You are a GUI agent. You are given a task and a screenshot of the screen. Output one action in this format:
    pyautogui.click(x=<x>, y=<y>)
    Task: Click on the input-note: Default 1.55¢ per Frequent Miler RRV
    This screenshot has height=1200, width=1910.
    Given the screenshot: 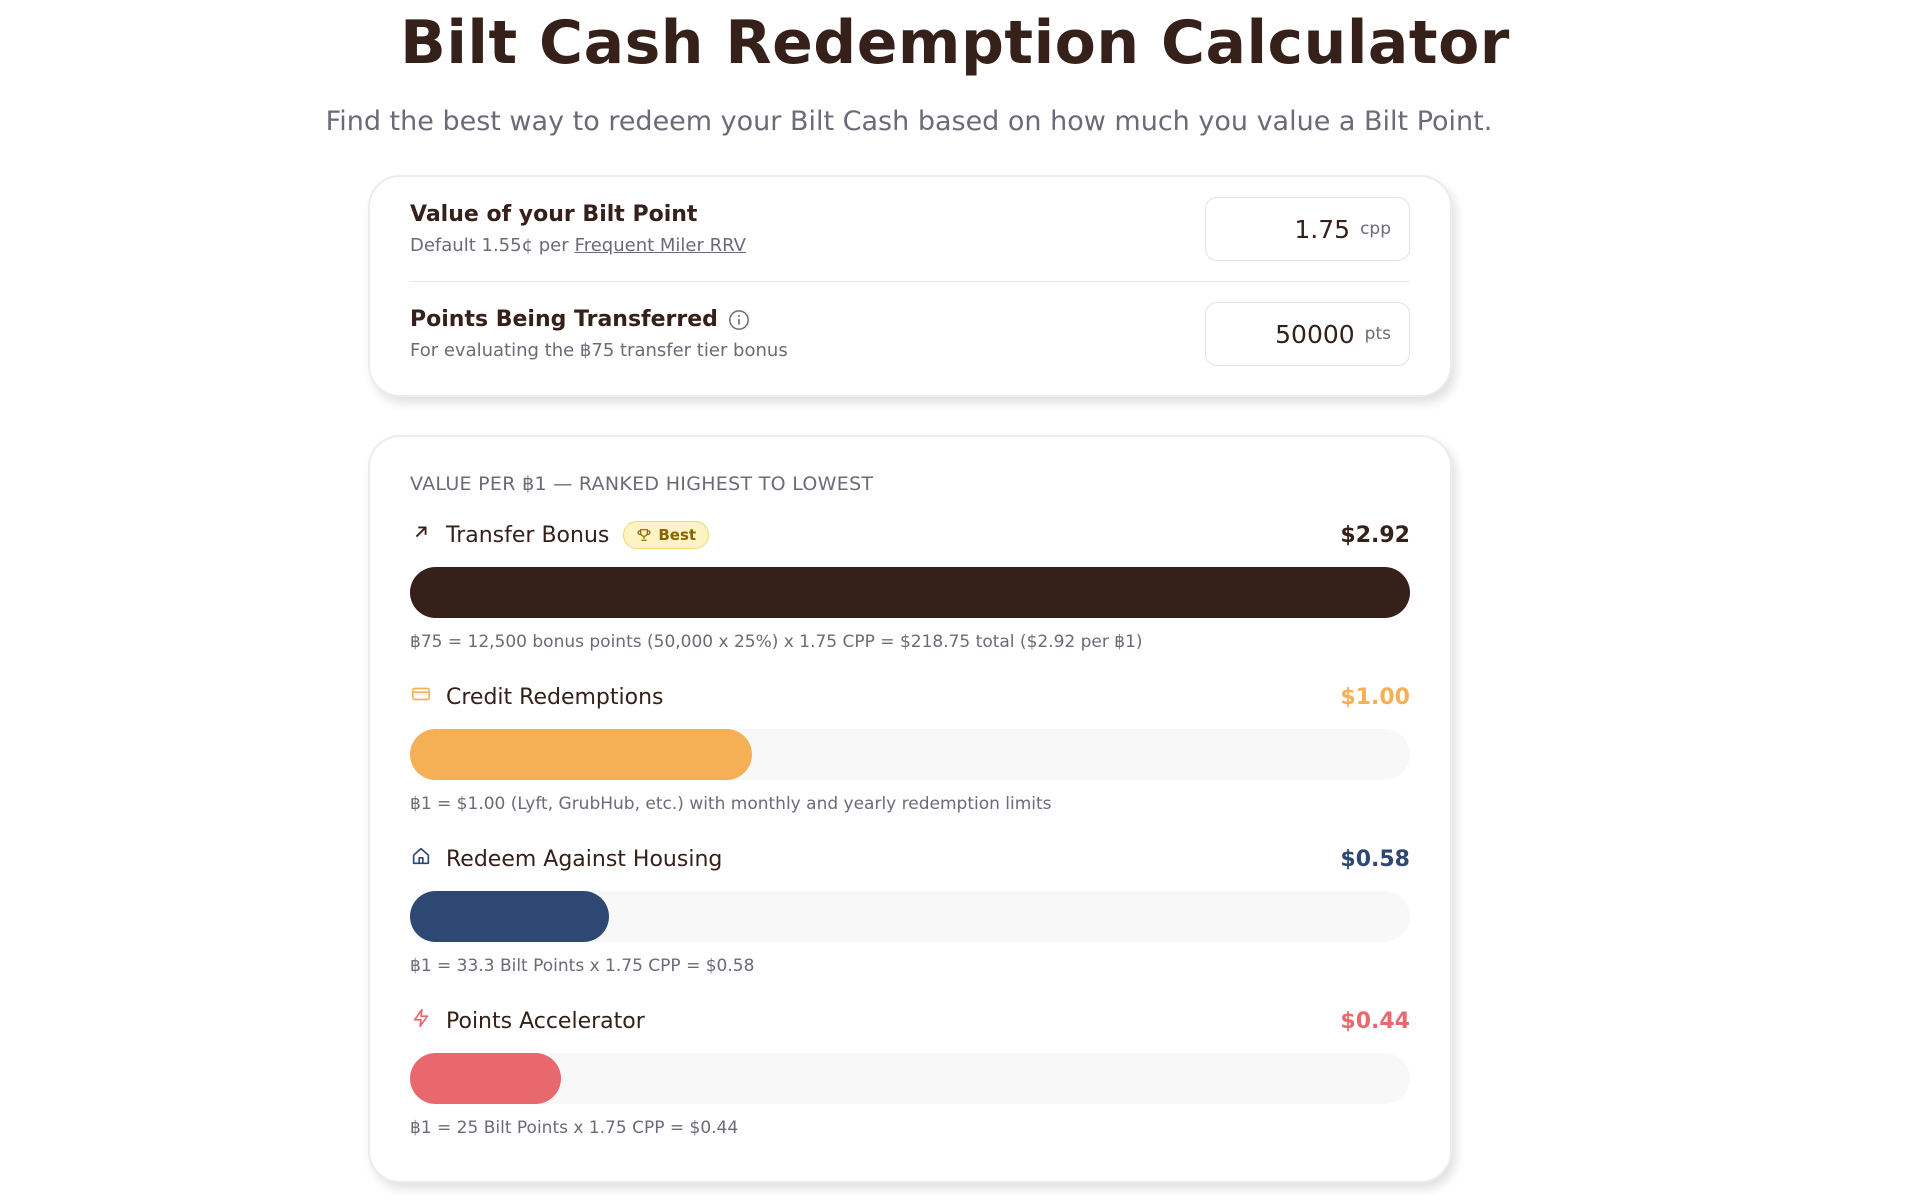 What is the action you would take?
    pyautogui.click(x=578, y=245)
    